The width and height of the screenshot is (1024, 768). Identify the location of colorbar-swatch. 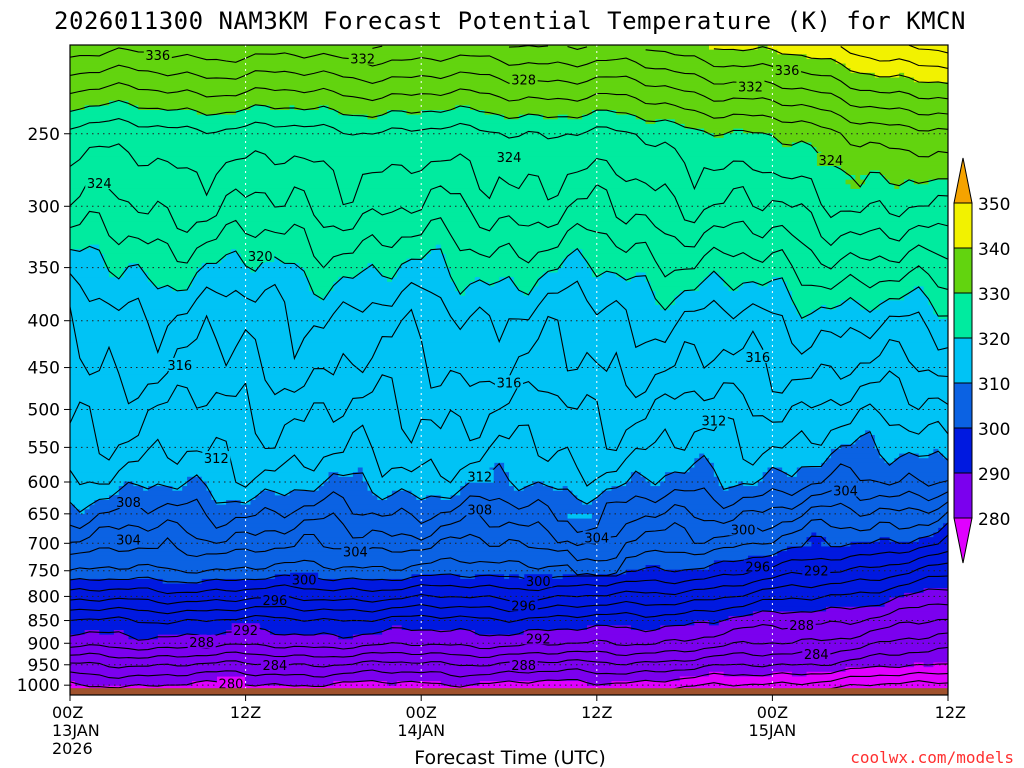
(963, 450).